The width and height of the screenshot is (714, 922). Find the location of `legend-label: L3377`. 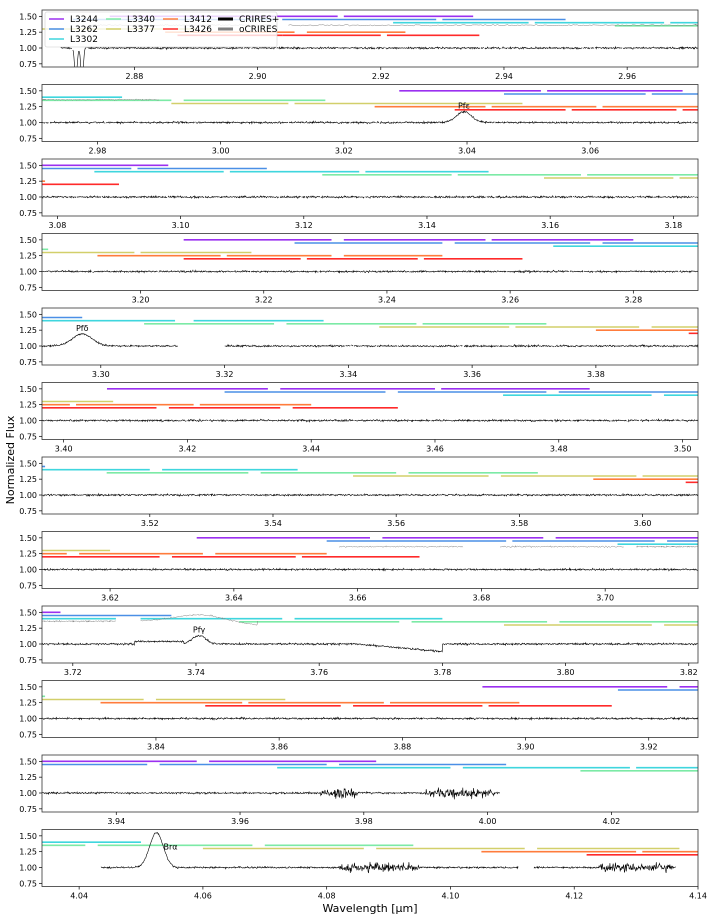

legend-label: L3377 is located at coordinates (141, 30).